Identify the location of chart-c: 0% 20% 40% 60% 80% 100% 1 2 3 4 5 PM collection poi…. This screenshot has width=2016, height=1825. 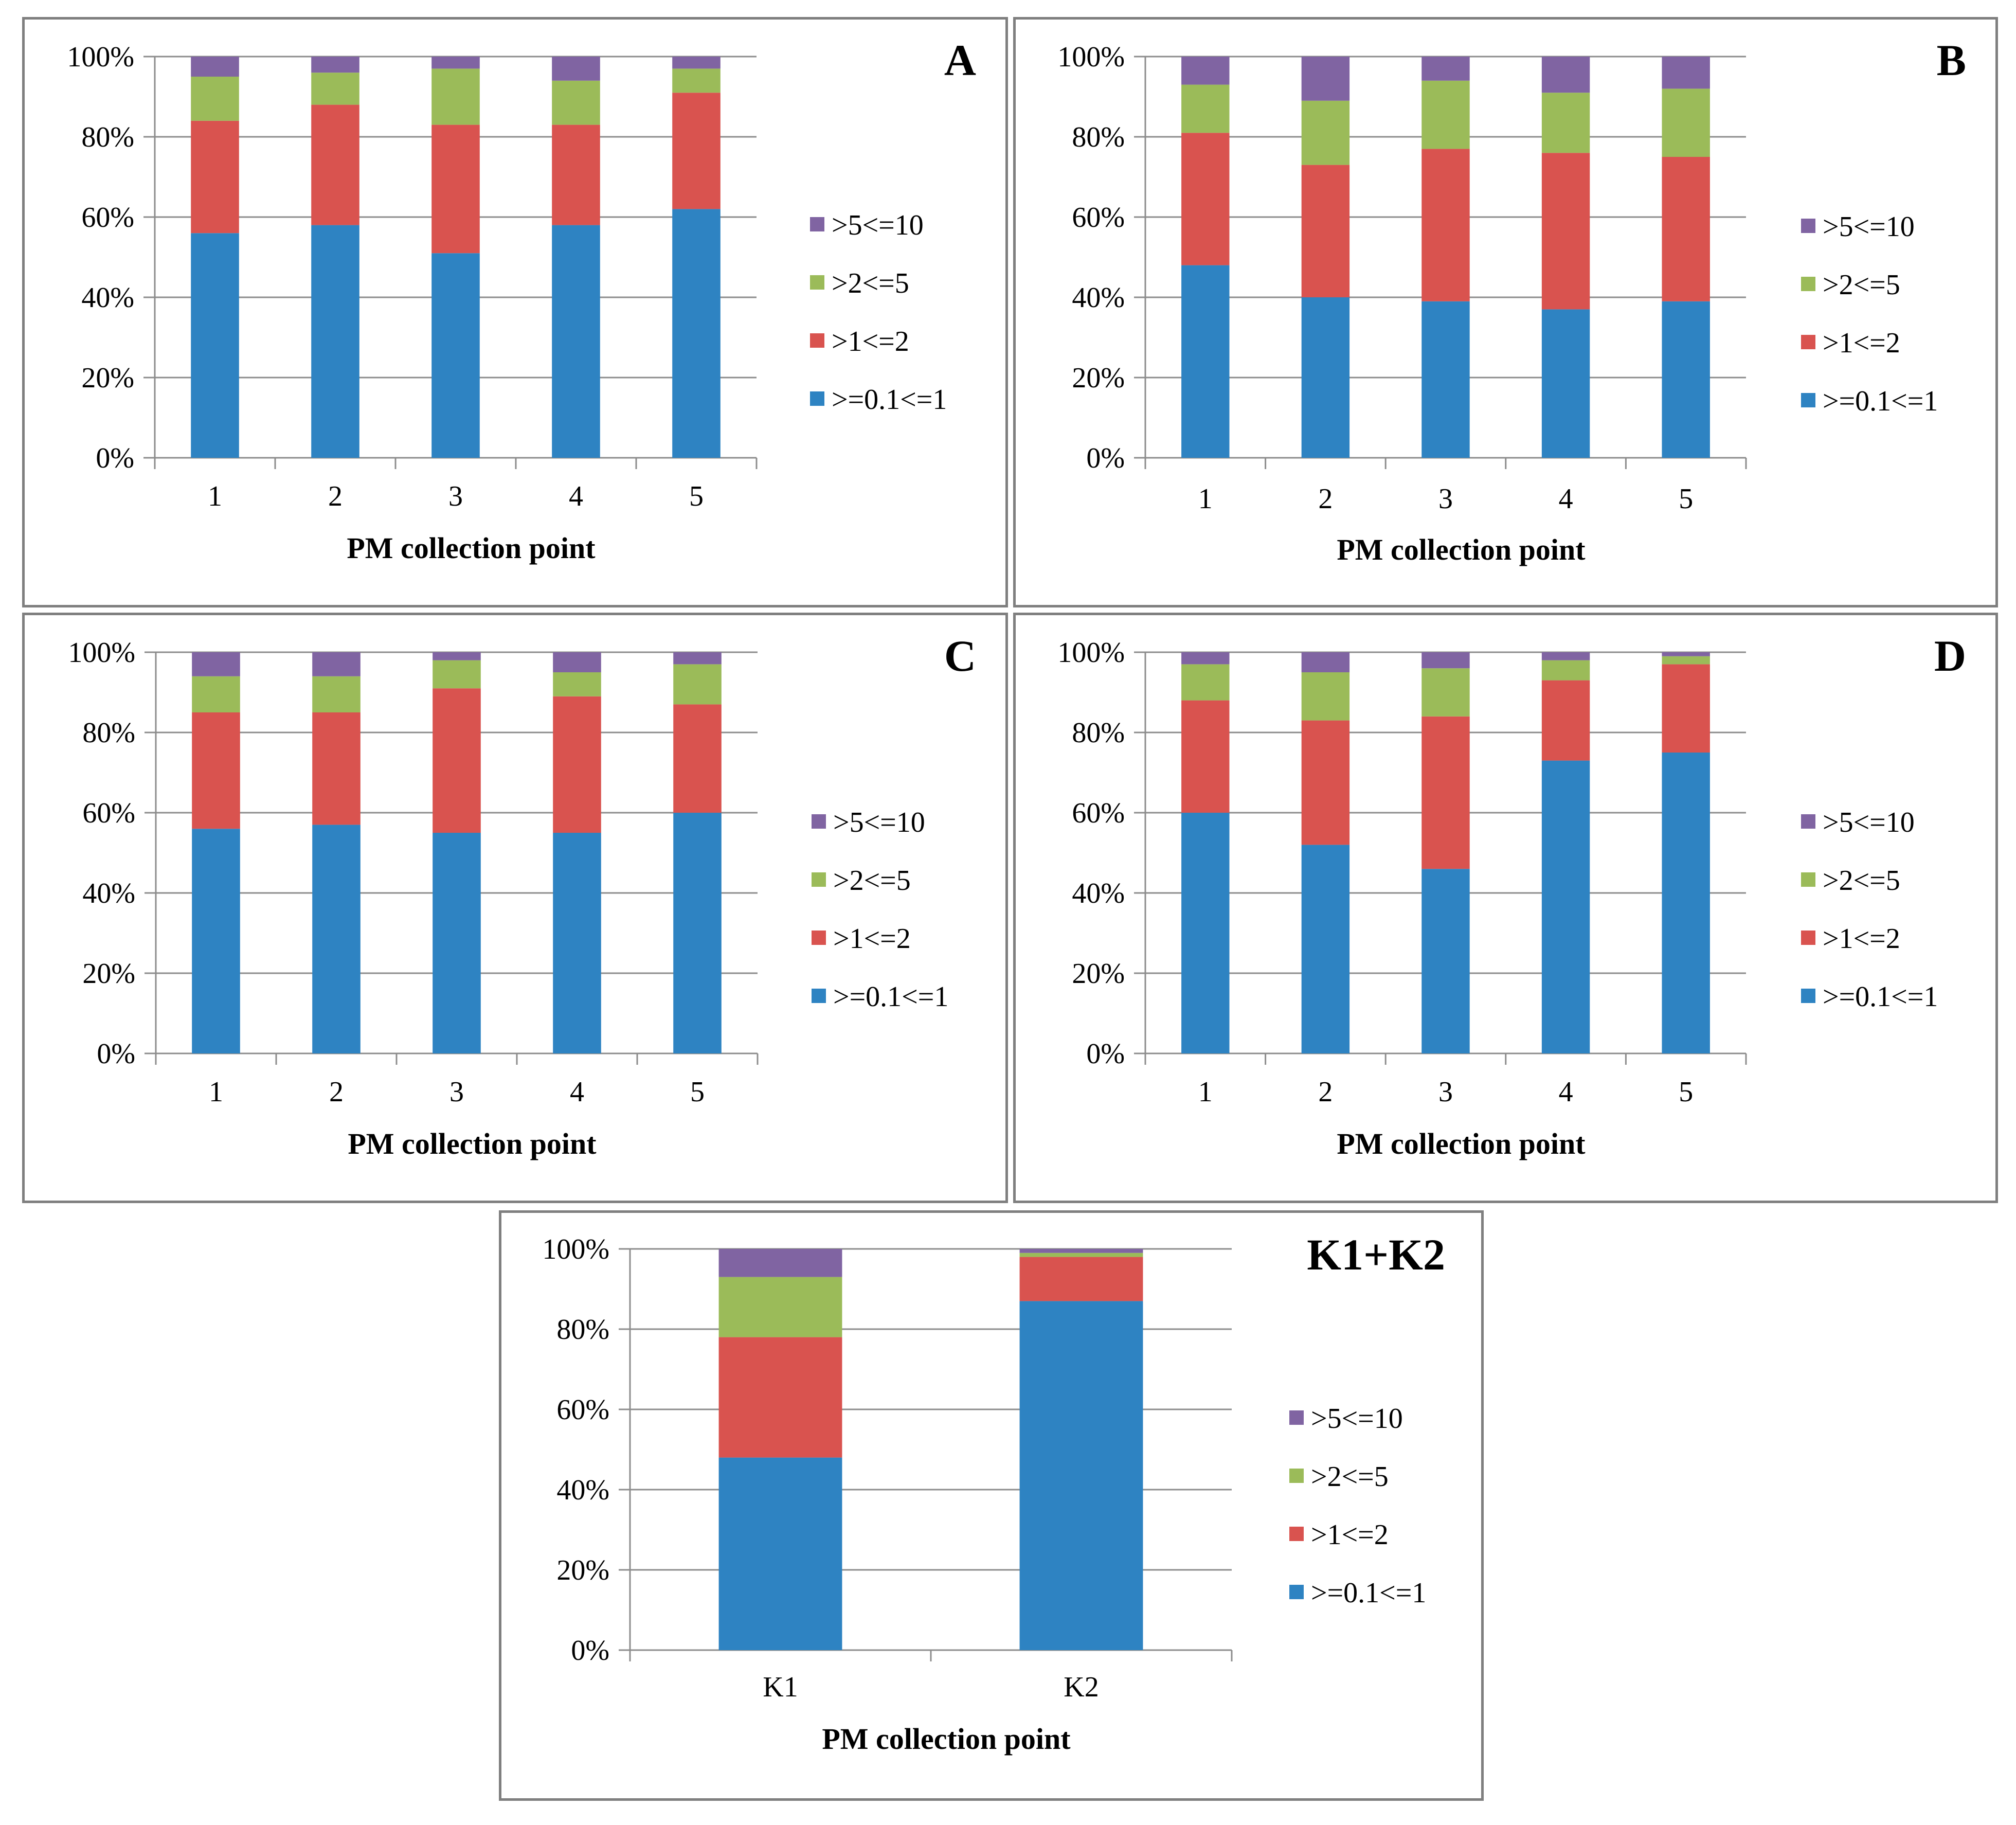
(522, 895).